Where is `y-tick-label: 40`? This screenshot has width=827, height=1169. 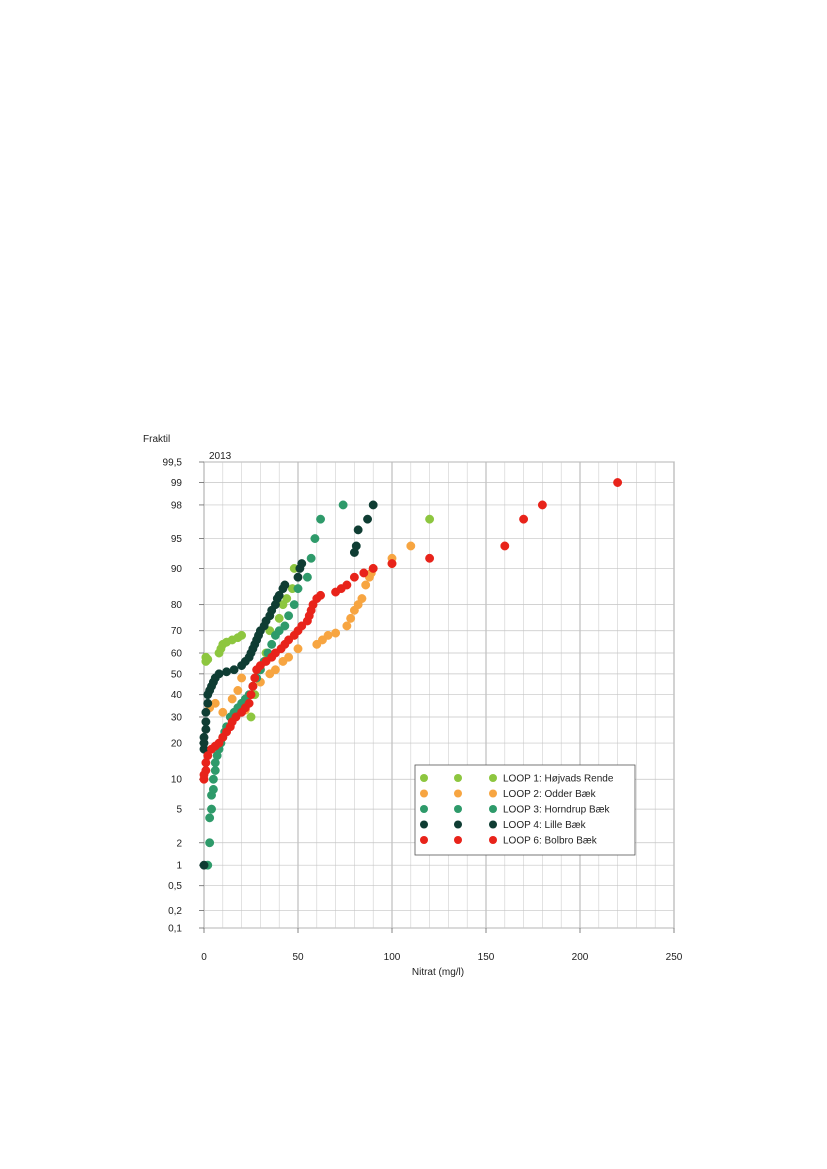 y-tick-label: 40 is located at coordinates (177, 695).